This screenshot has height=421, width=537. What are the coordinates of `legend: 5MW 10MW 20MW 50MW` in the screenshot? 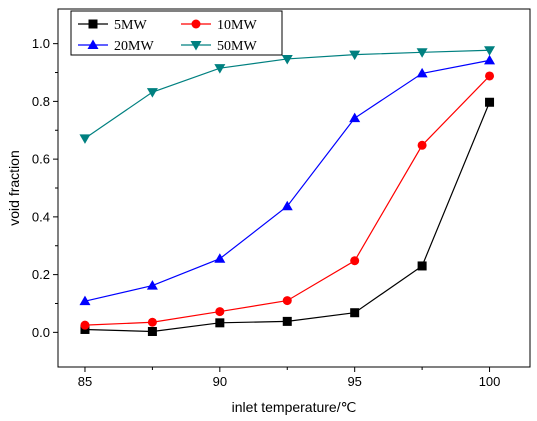 It's located at (176, 33).